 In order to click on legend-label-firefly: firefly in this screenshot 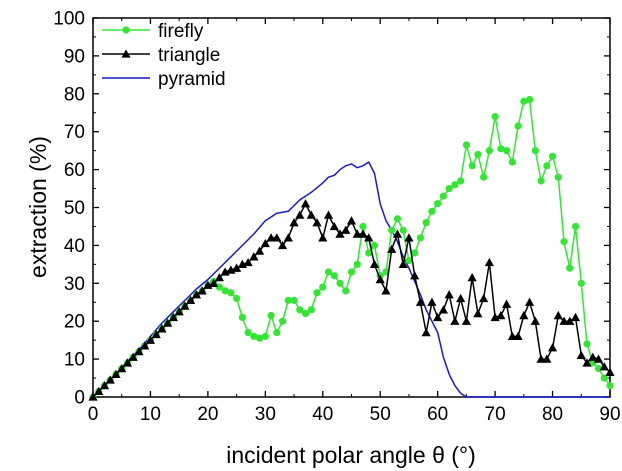, I will do `click(181, 31)`.